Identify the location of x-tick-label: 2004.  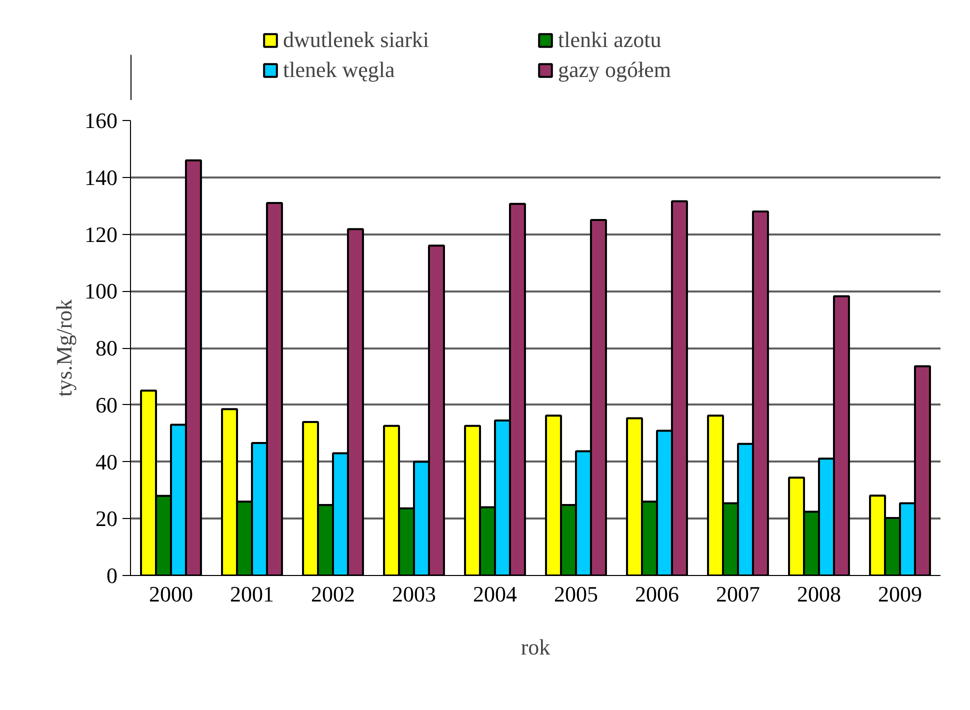
(495, 594).